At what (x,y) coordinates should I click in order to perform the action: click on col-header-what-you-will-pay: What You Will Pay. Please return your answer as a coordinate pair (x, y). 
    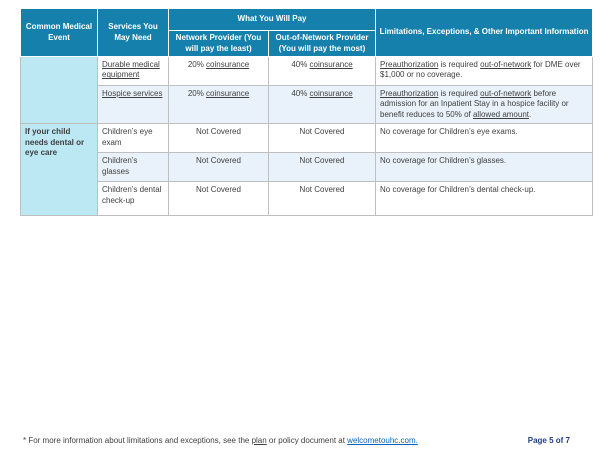
    Looking at the image, I should click on (272, 19).